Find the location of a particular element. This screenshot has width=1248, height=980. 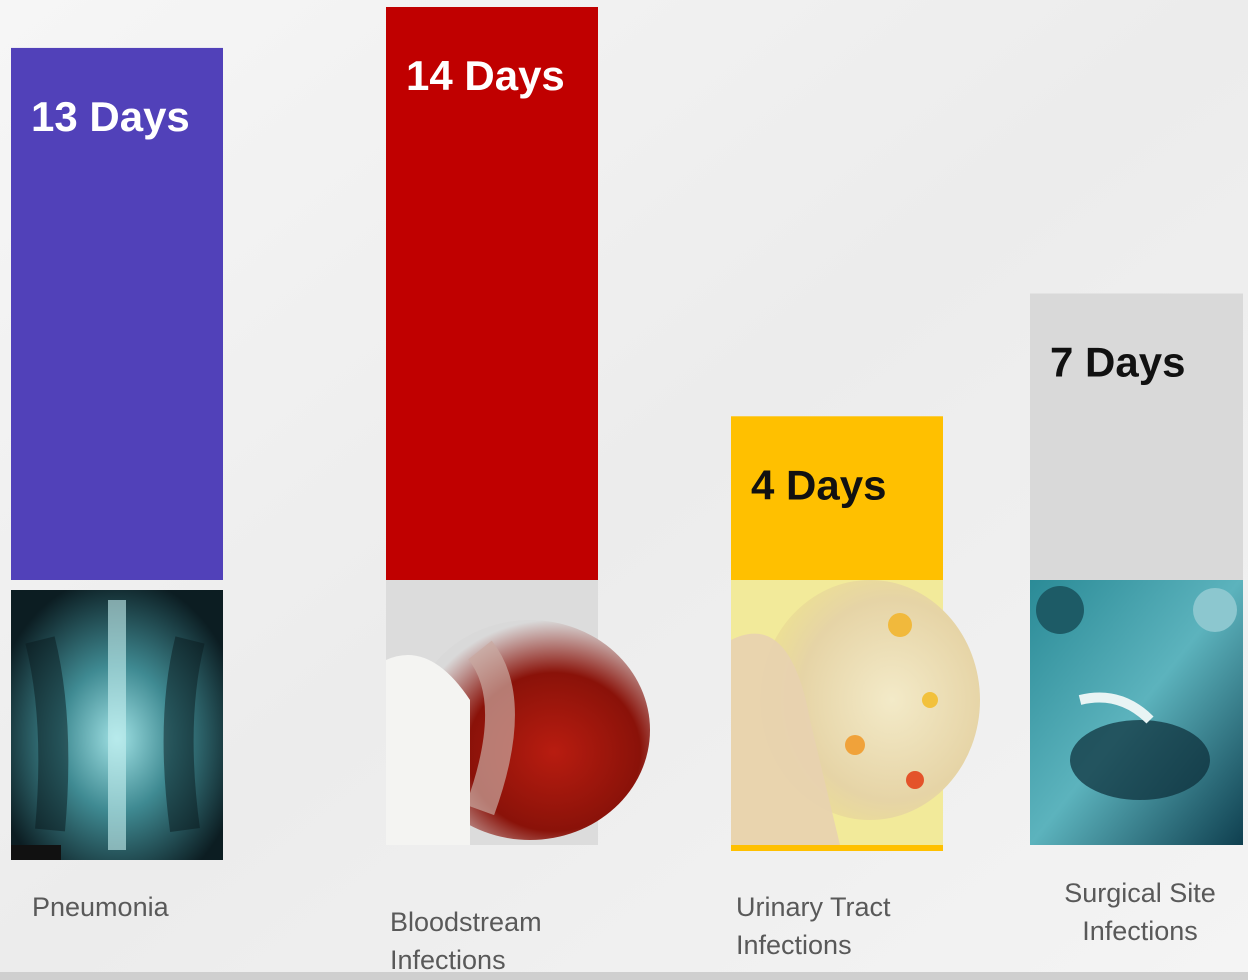

value-label: 14 Days is located at coordinates (485, 75).